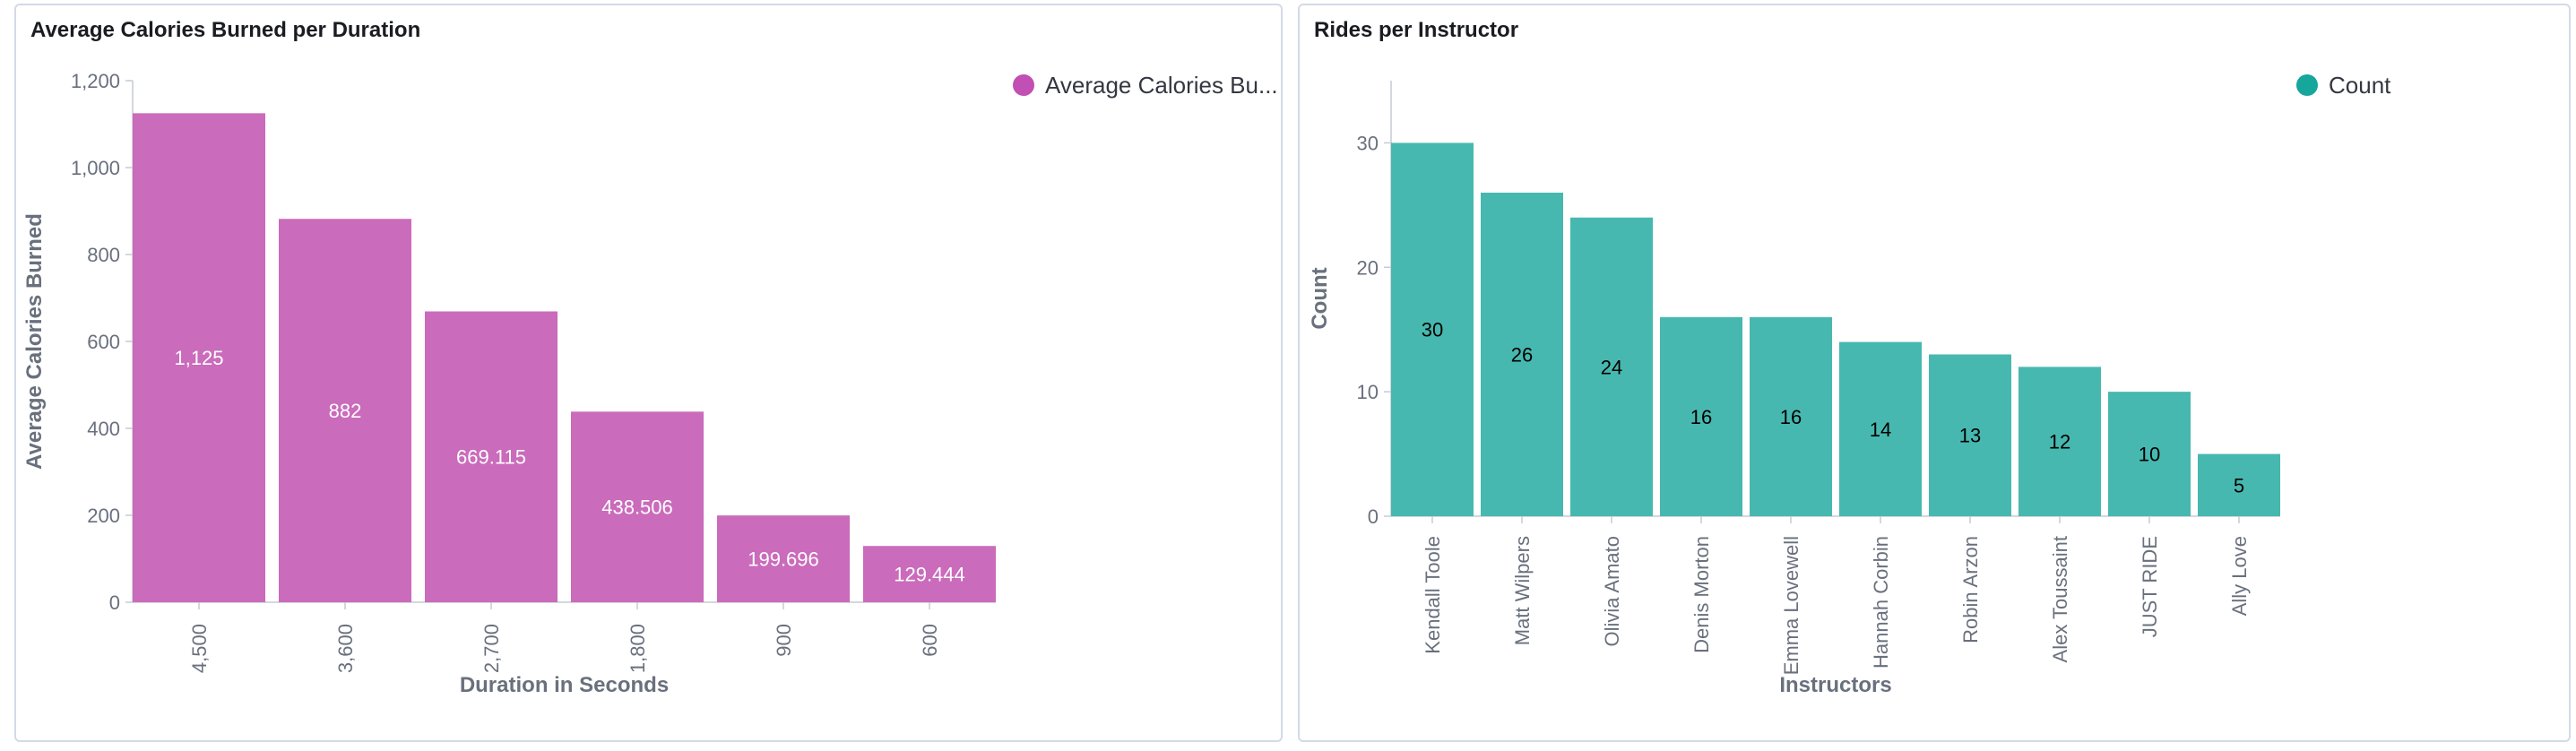 The image size is (2576, 751). What do you see at coordinates (103, 255) in the screenshot?
I see `y-tick-label: 800` at bounding box center [103, 255].